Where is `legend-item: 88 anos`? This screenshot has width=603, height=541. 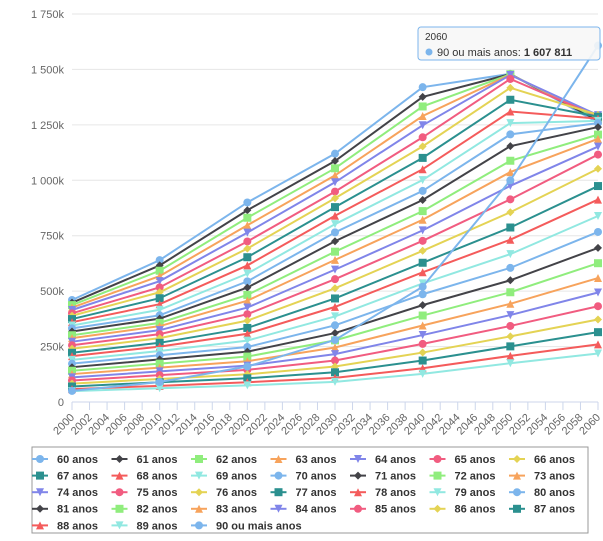
legend-item: 88 anos is located at coordinates (65, 526).